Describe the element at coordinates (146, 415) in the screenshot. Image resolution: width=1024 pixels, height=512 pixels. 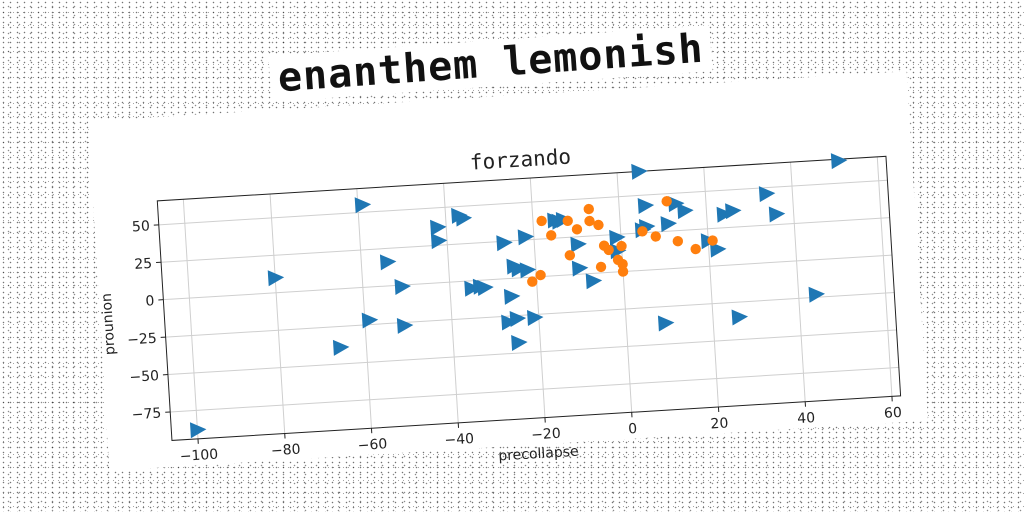
I see `y-tick-label: −75` at that location.